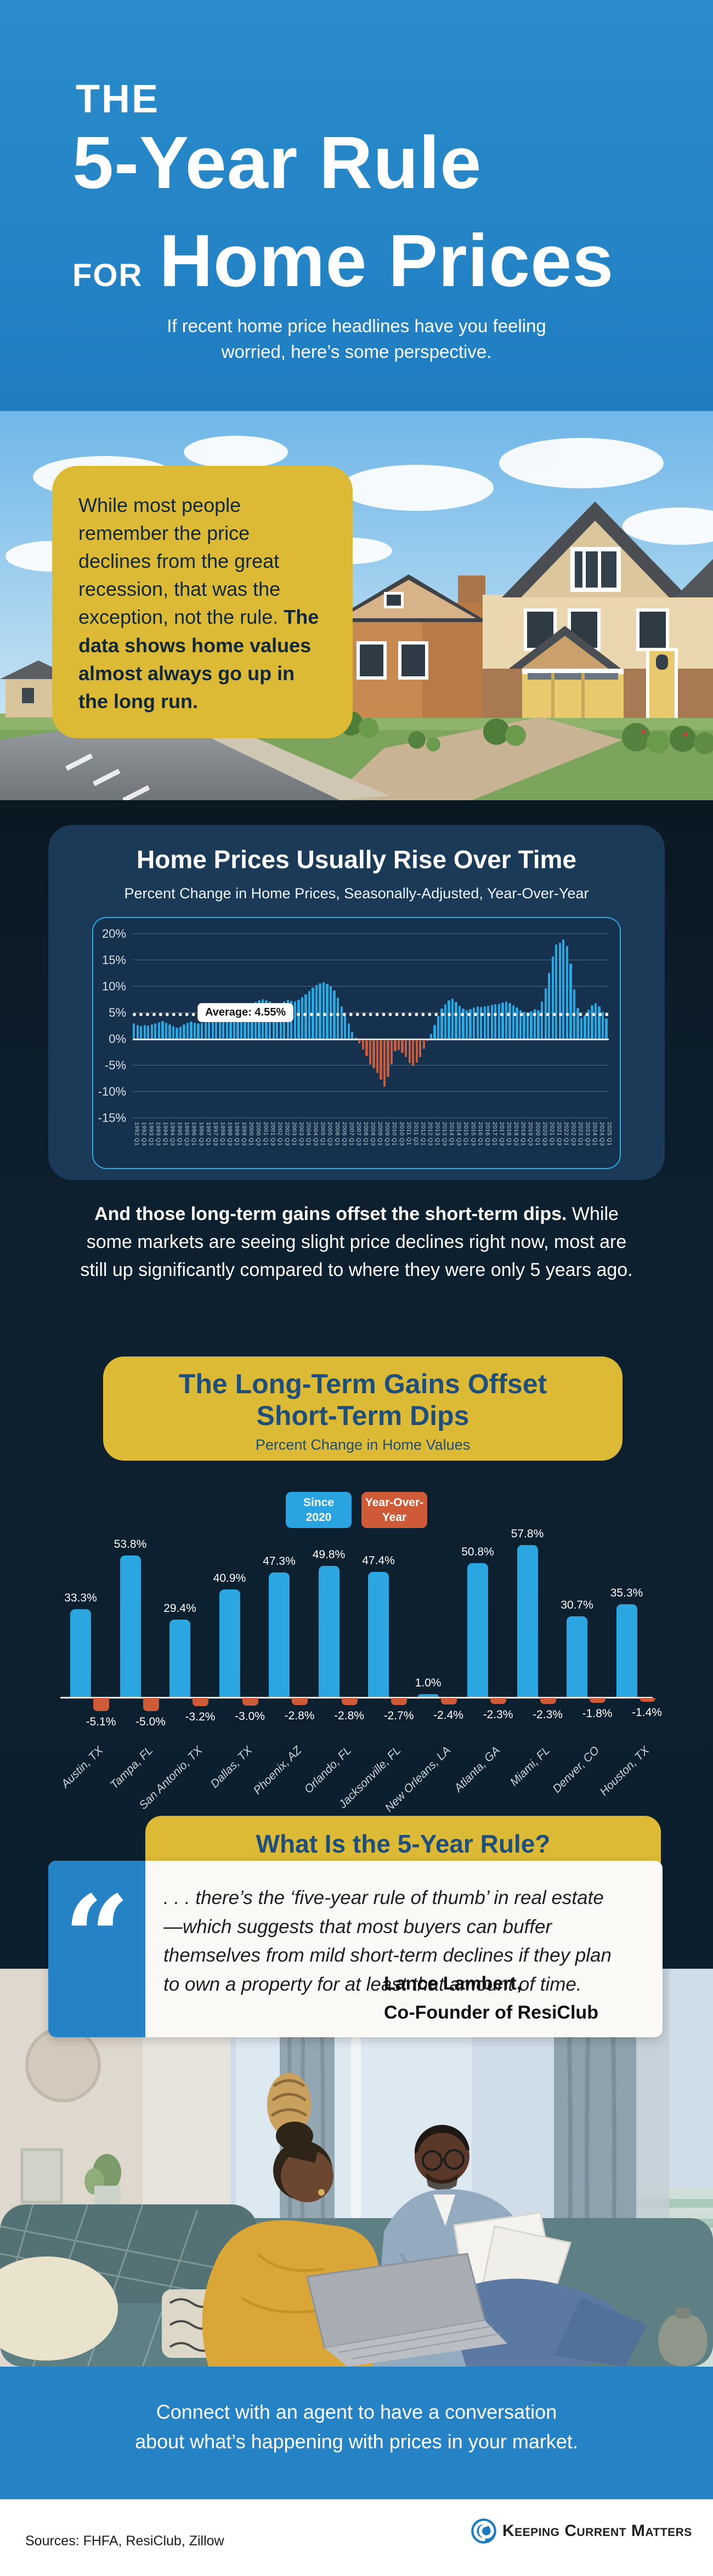 Image resolution: width=713 pixels, height=2576 pixels. What do you see at coordinates (398, 1715) in the screenshot?
I see `year-over-year-value-label: -2.7%` at bounding box center [398, 1715].